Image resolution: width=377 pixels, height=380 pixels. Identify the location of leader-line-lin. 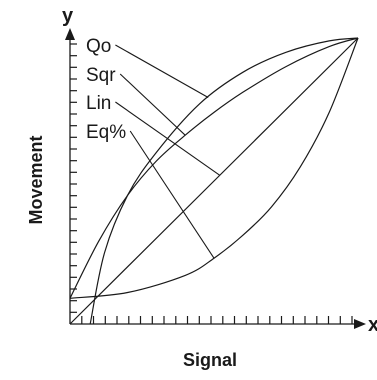
(168, 138).